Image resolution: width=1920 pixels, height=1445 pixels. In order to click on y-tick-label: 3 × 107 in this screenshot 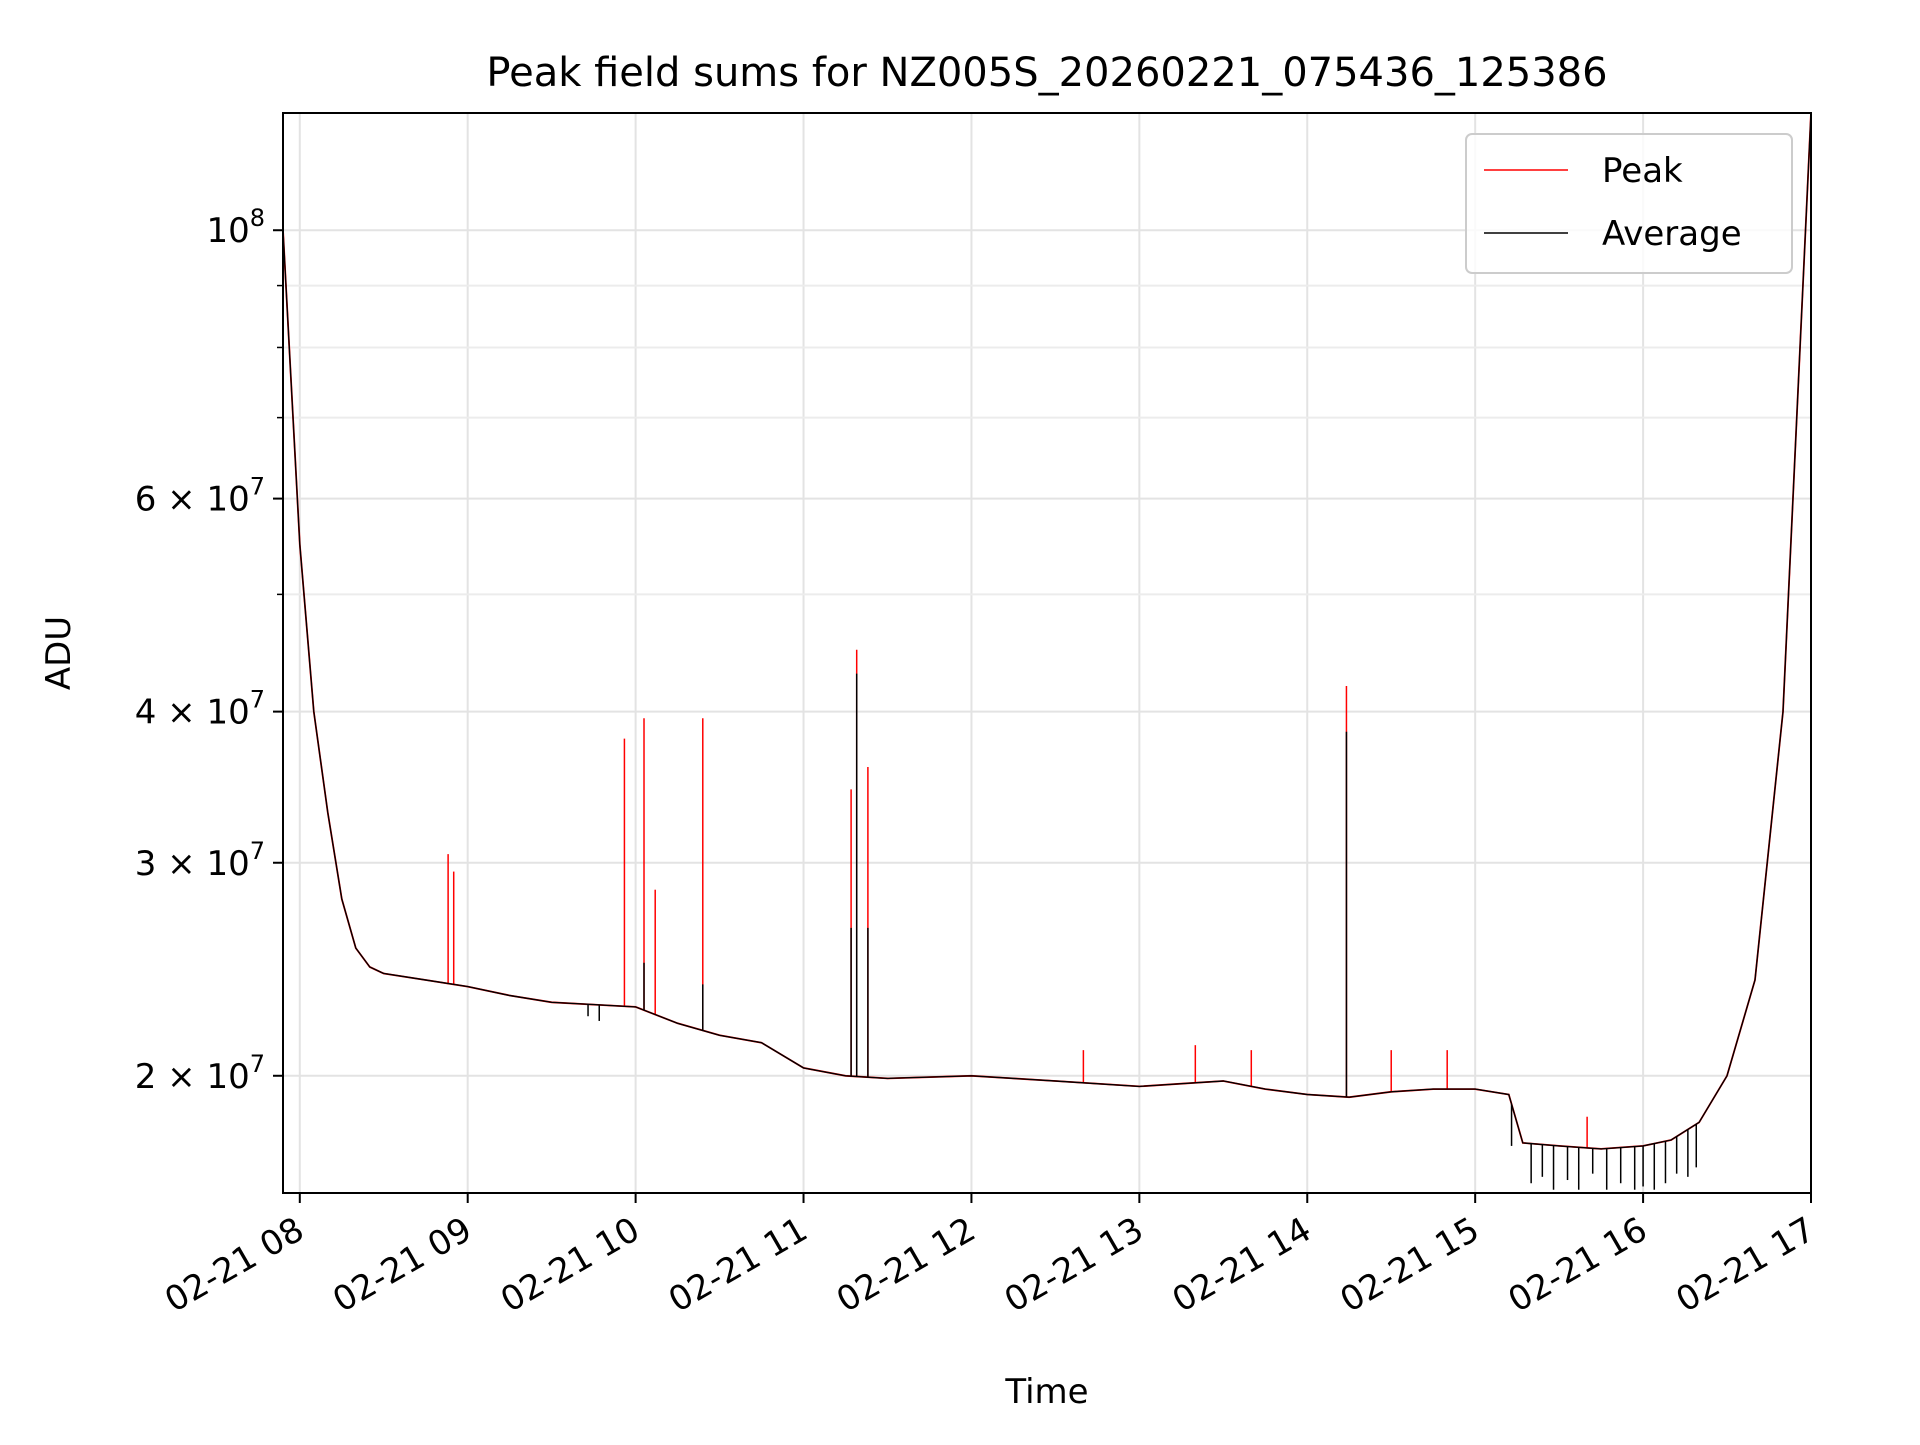, I will do `click(200, 860)`.